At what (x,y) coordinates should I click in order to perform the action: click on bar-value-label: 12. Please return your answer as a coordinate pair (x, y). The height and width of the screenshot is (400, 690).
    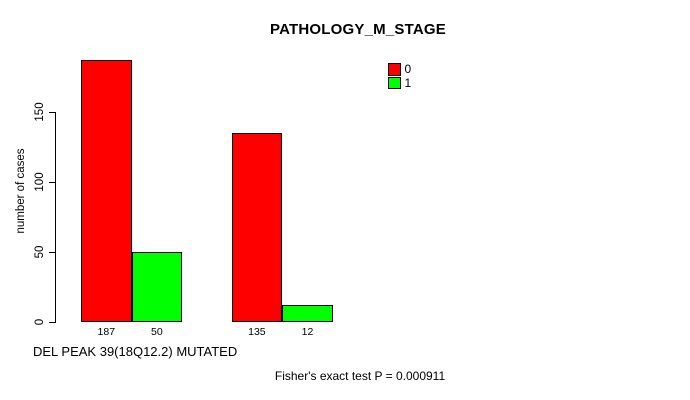
    Looking at the image, I should click on (307, 332).